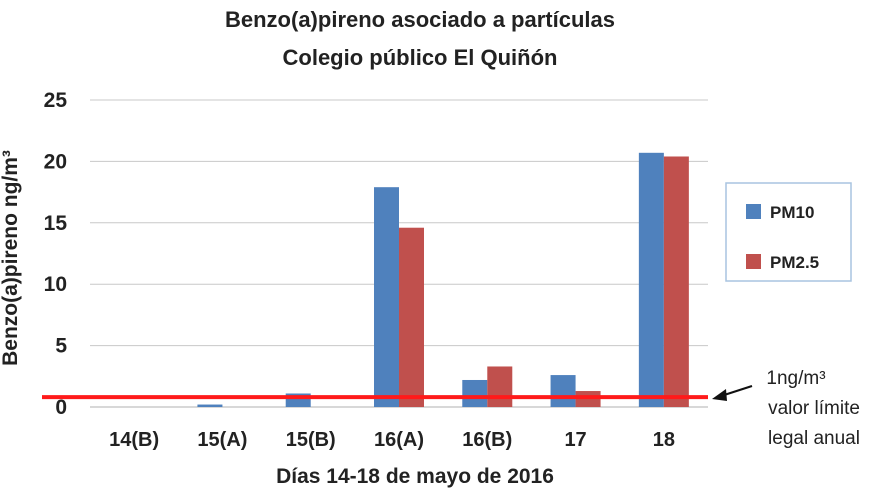 The image size is (880, 500). Describe the element at coordinates (719, 395) in the screenshot. I see `reference-arrow-head` at that location.